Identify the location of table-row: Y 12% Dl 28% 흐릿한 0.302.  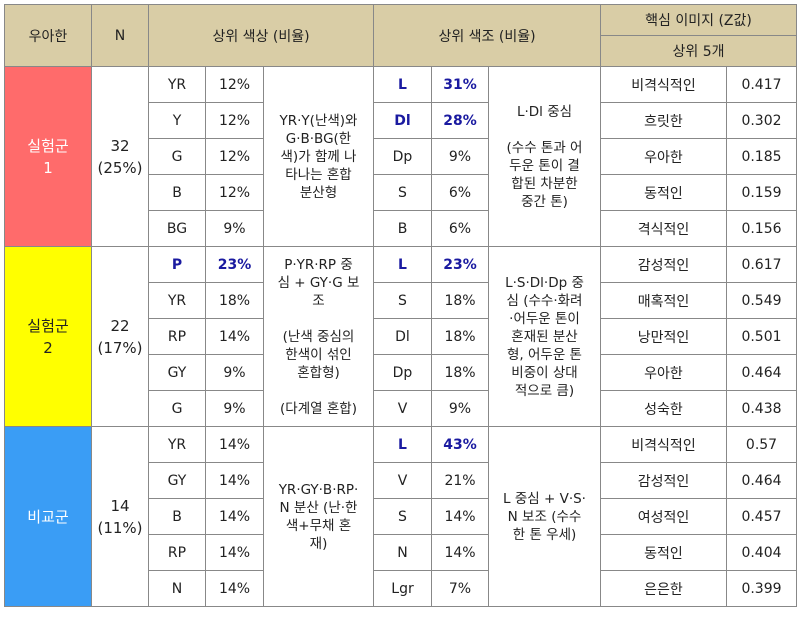
(401, 120).